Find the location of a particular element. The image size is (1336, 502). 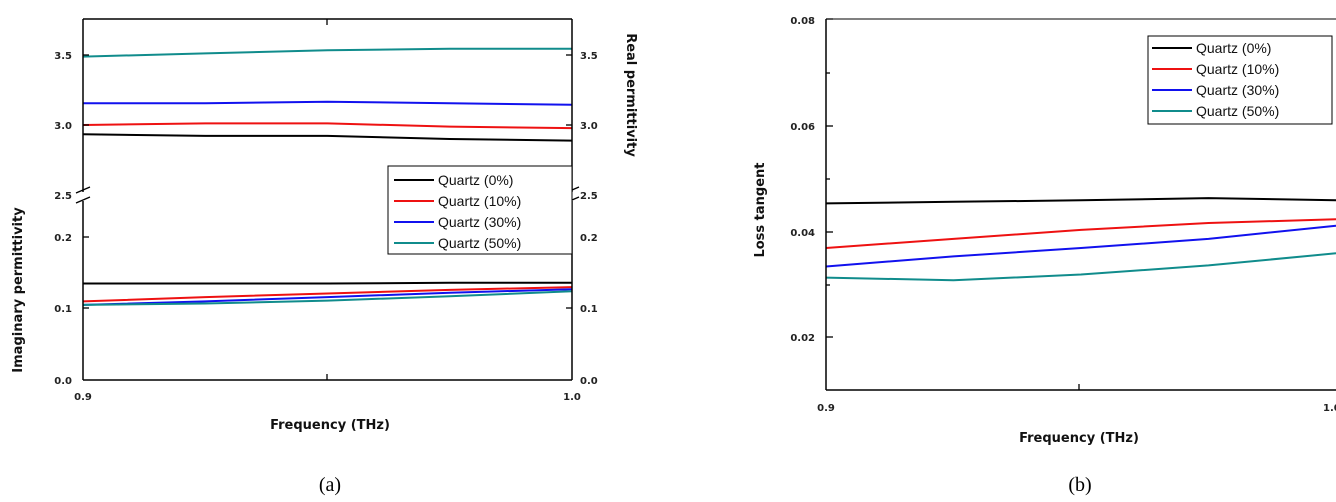

panel-a-ytick-right-3-0: 3.0 is located at coordinates (589, 126).